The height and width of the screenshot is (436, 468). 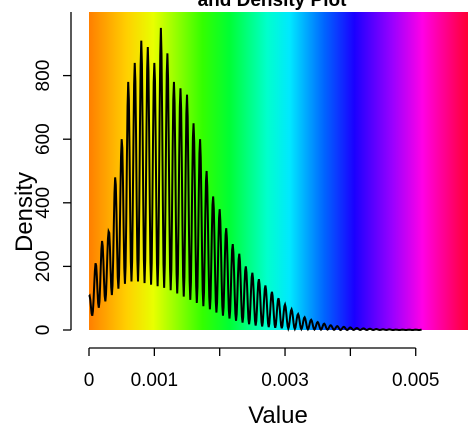 I want to click on y-tick-label-1: 200, so click(x=43, y=267).